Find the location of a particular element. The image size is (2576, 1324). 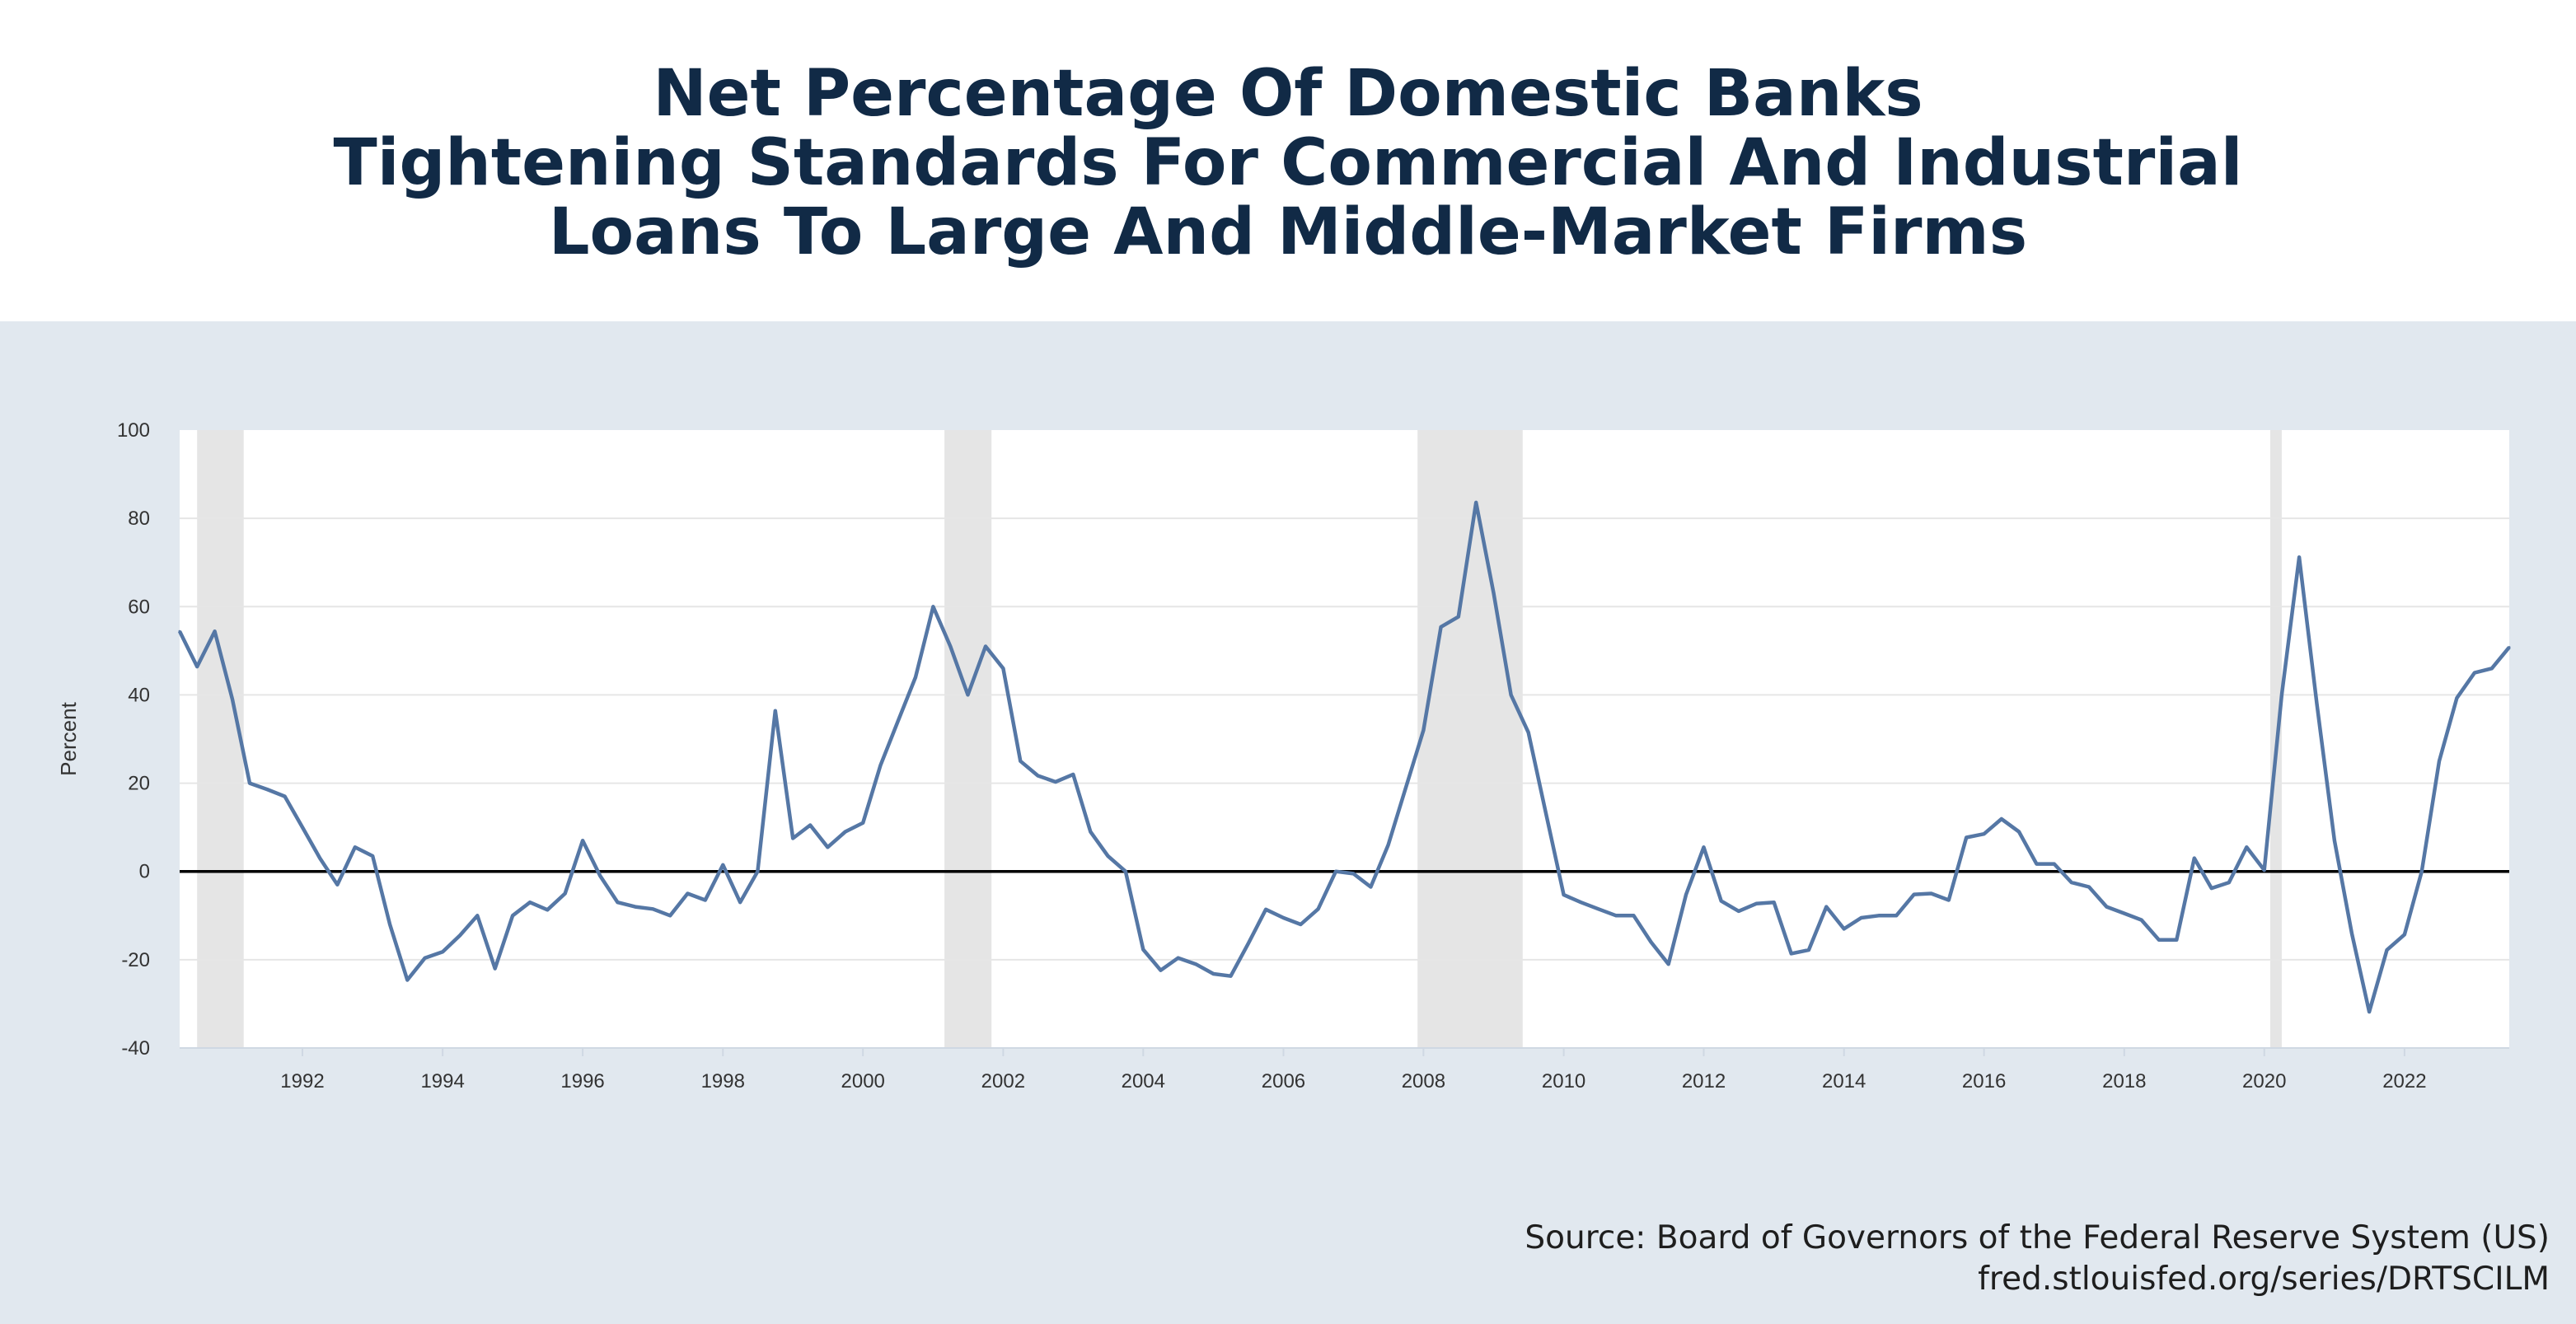

y-tick-label: 40 is located at coordinates (139, 695).